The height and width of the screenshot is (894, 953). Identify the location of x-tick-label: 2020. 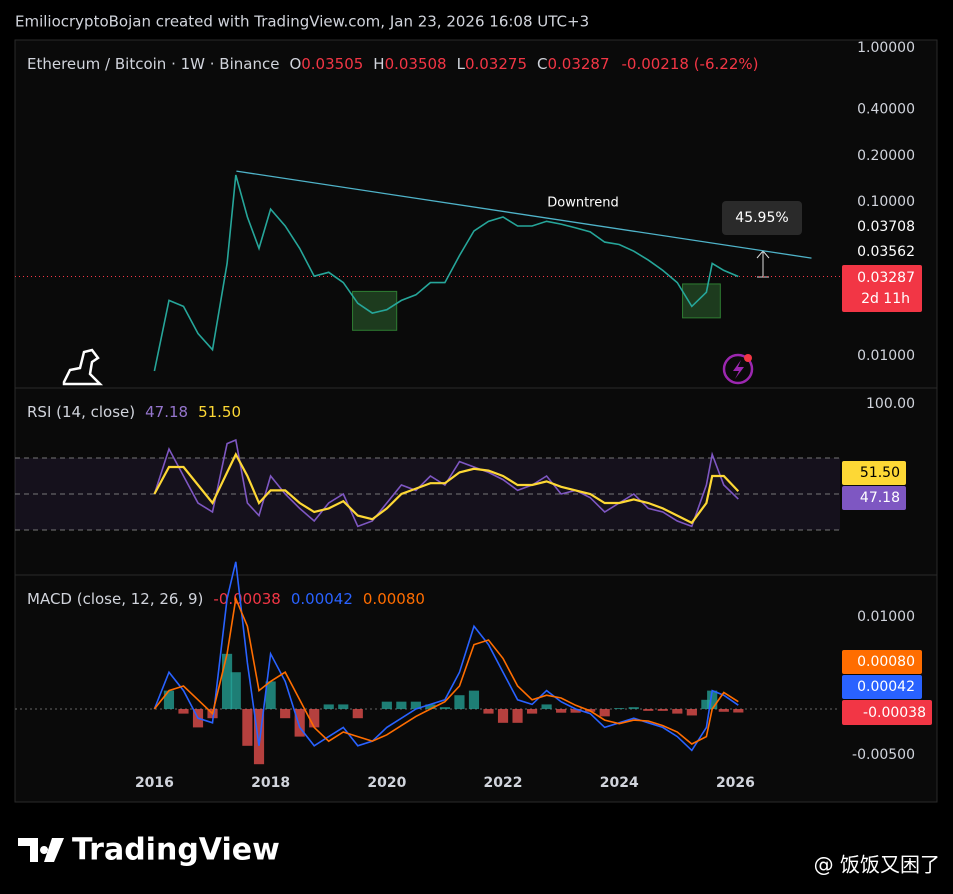
(386, 783).